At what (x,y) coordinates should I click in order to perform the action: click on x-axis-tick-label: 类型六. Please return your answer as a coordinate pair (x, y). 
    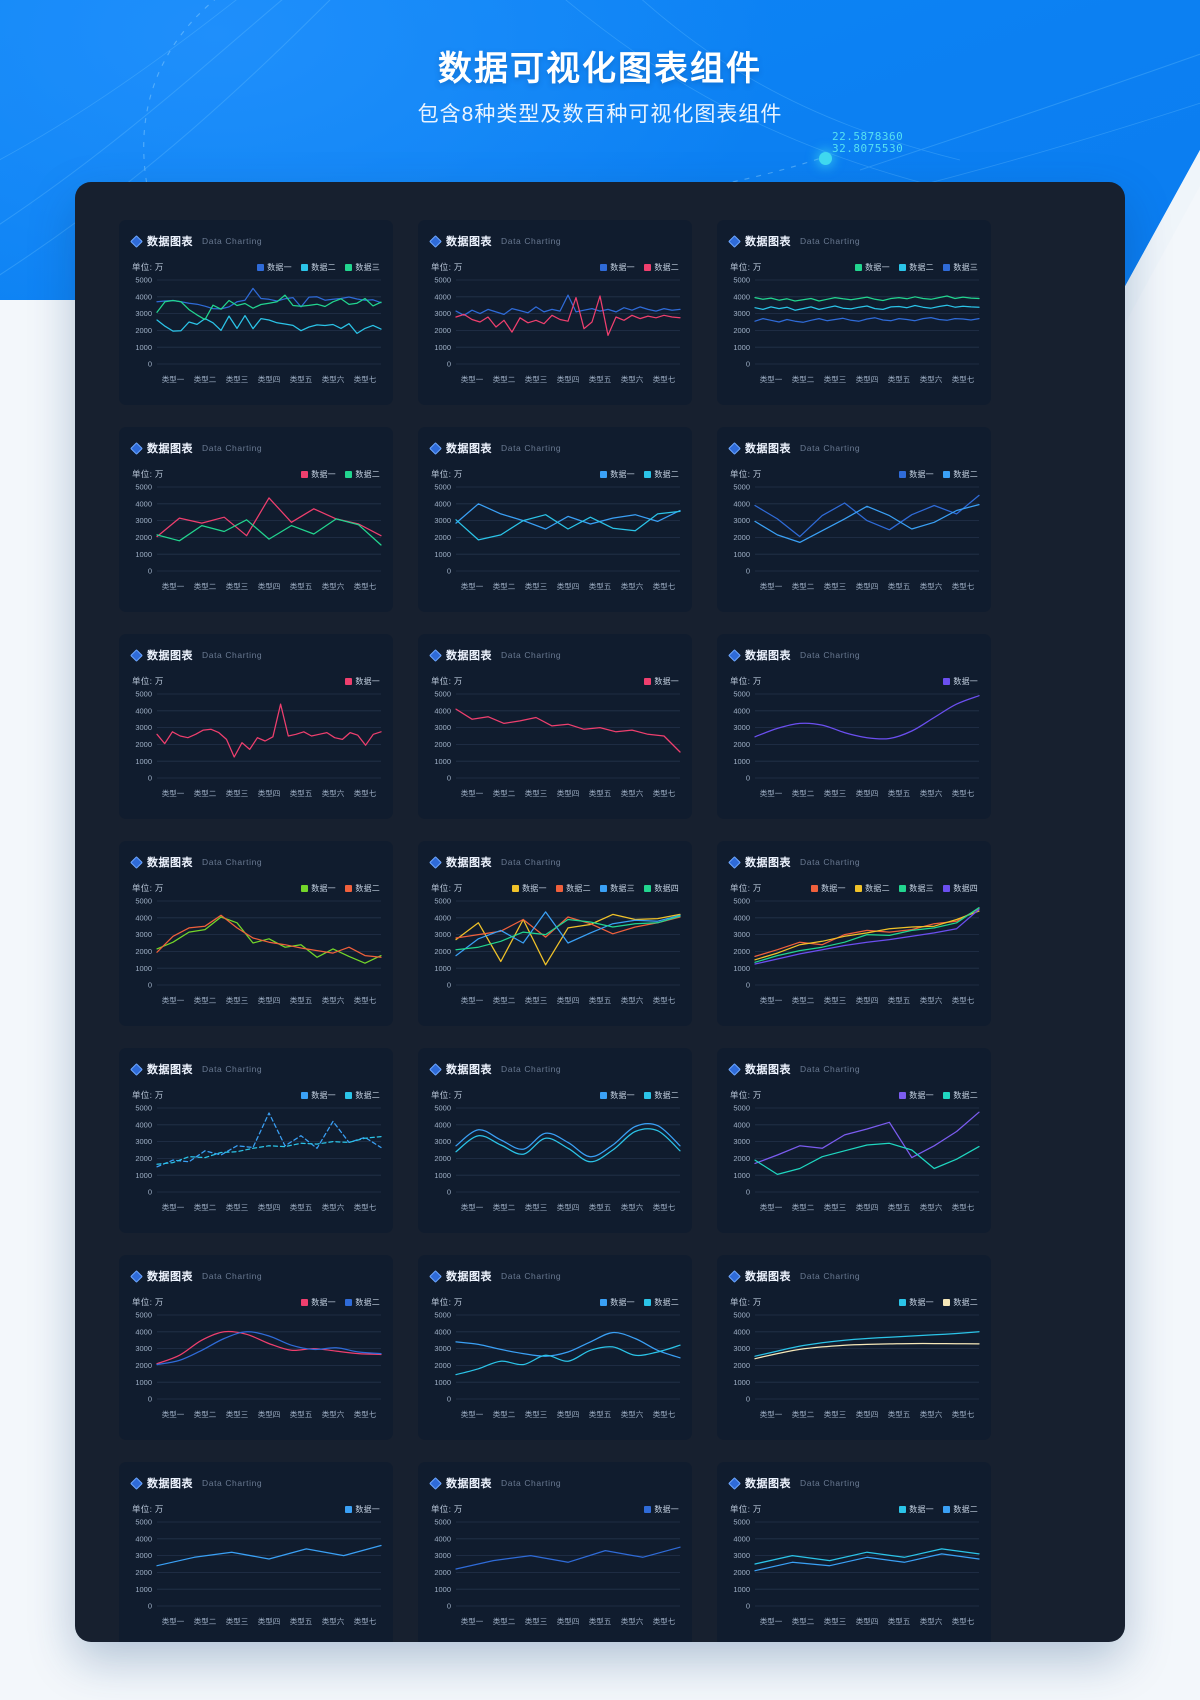
    Looking at the image, I should click on (931, 1621).